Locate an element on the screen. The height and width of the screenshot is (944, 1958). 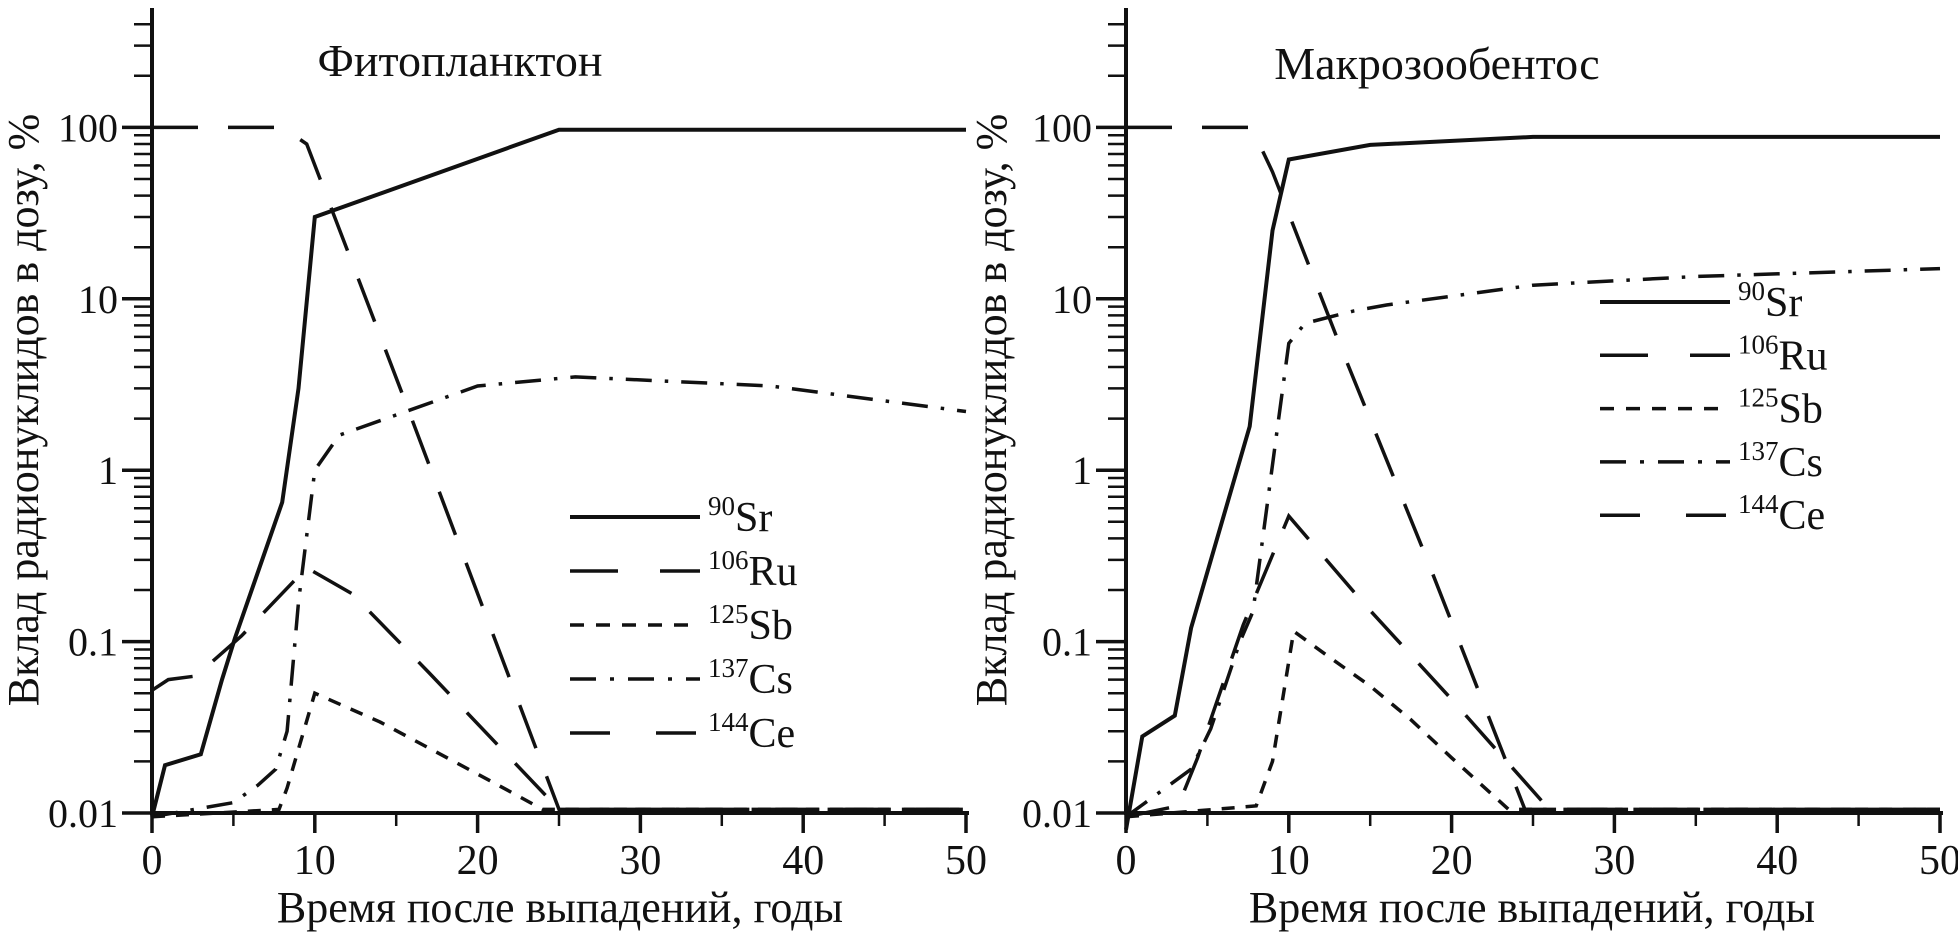
y-axis-title-right: Вклад радионуклидов в дозу, % is located at coordinates (991, 410).